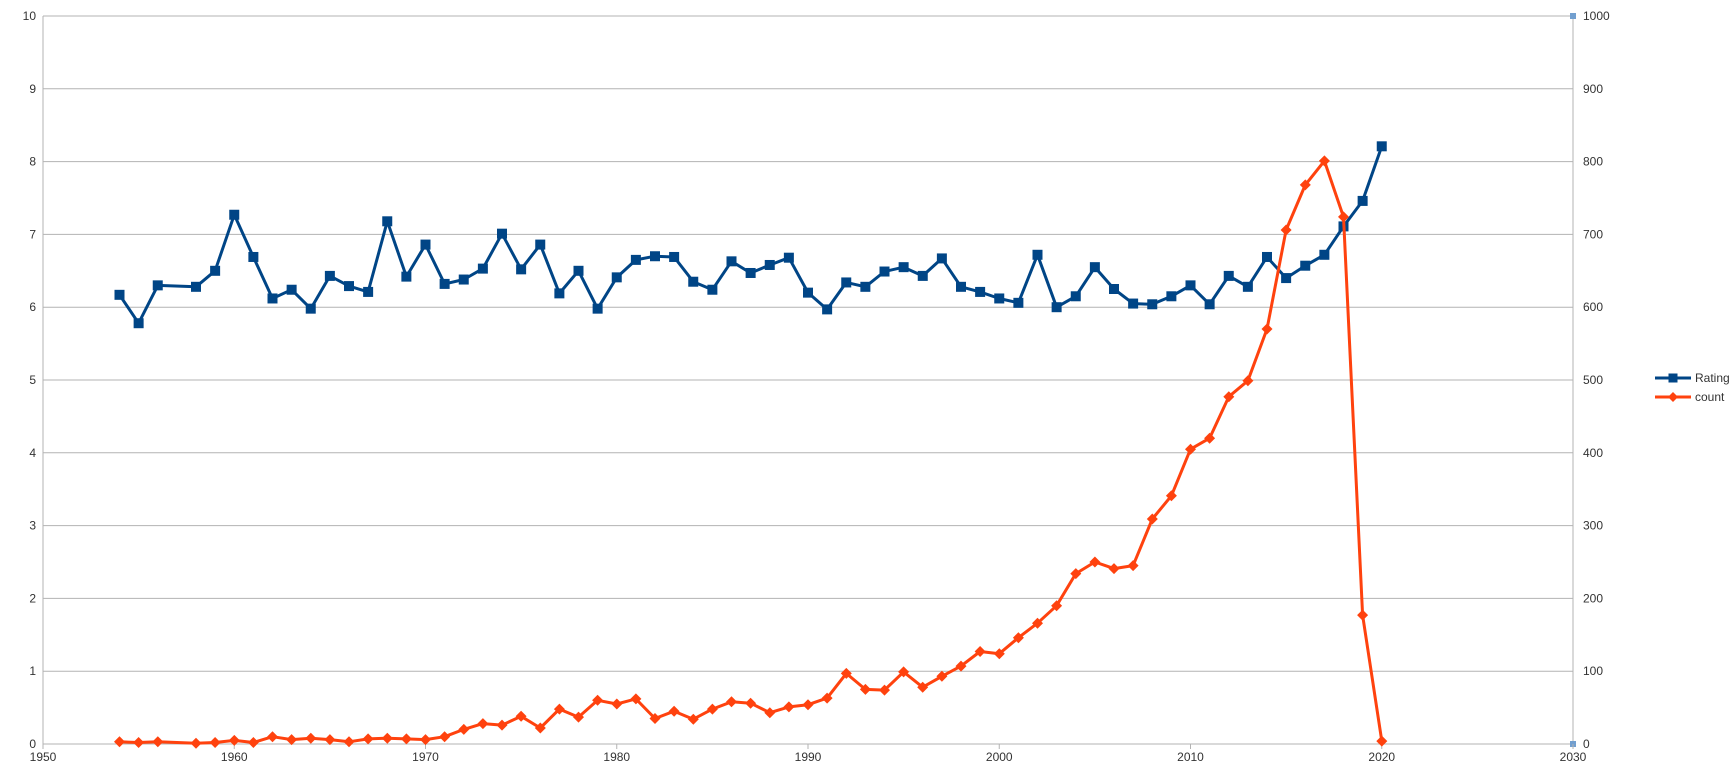 The image size is (1730, 780). I want to click on x-axis-tick-labels: 1950 1960 1970 1980 1990 2000 2010 2020 2030, so click(808, 757).